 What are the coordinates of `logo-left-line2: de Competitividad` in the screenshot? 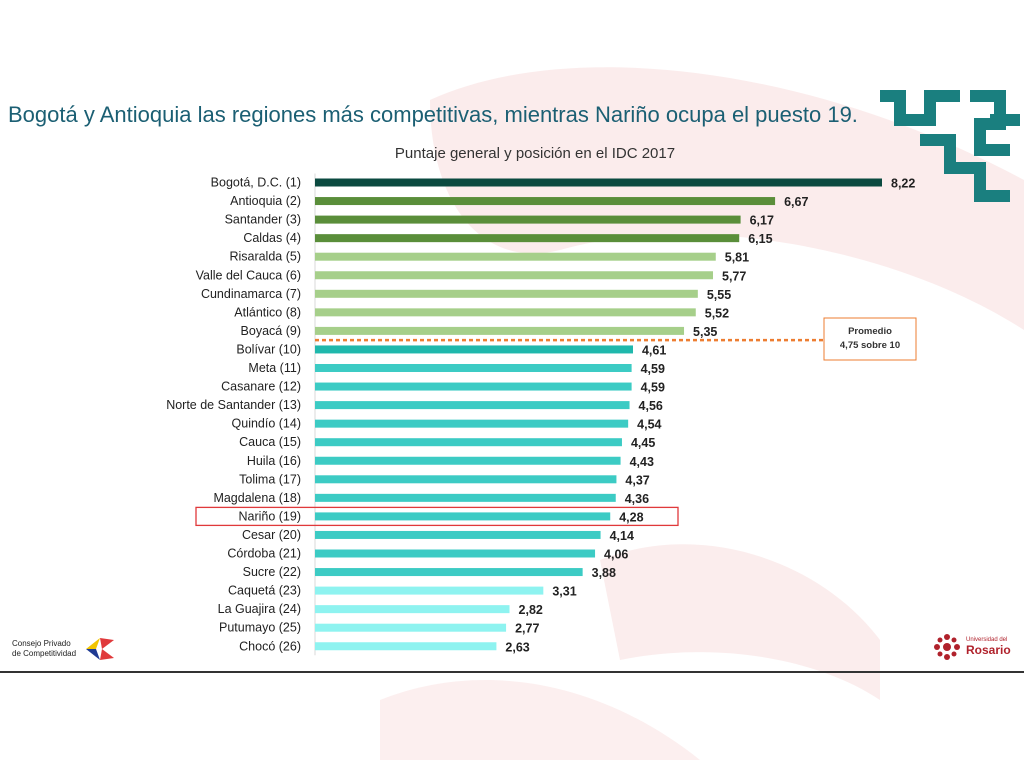 It's located at (44, 653).